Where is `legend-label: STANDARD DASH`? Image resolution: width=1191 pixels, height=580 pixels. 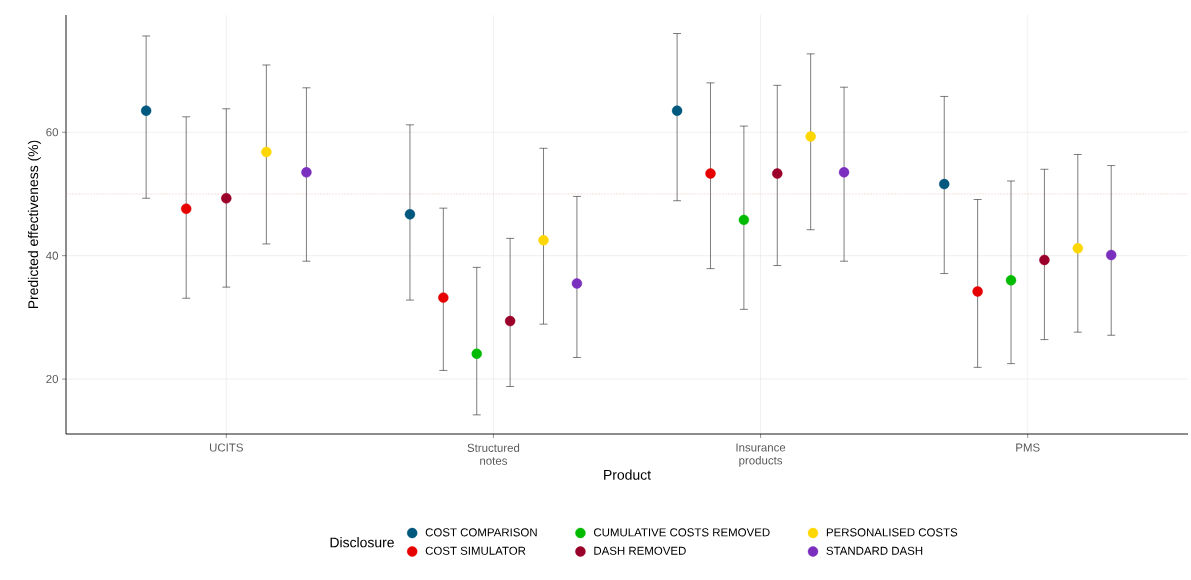 legend-label: STANDARD DASH is located at coordinates (874, 550).